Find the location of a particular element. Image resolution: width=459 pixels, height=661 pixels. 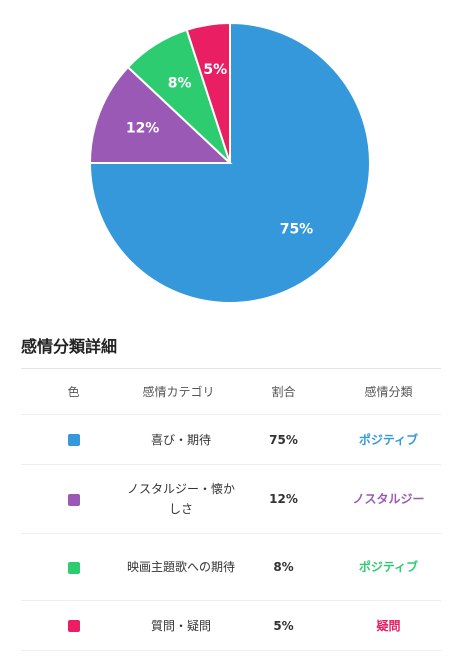

classification-cell: 疑問 is located at coordinates (388, 625).